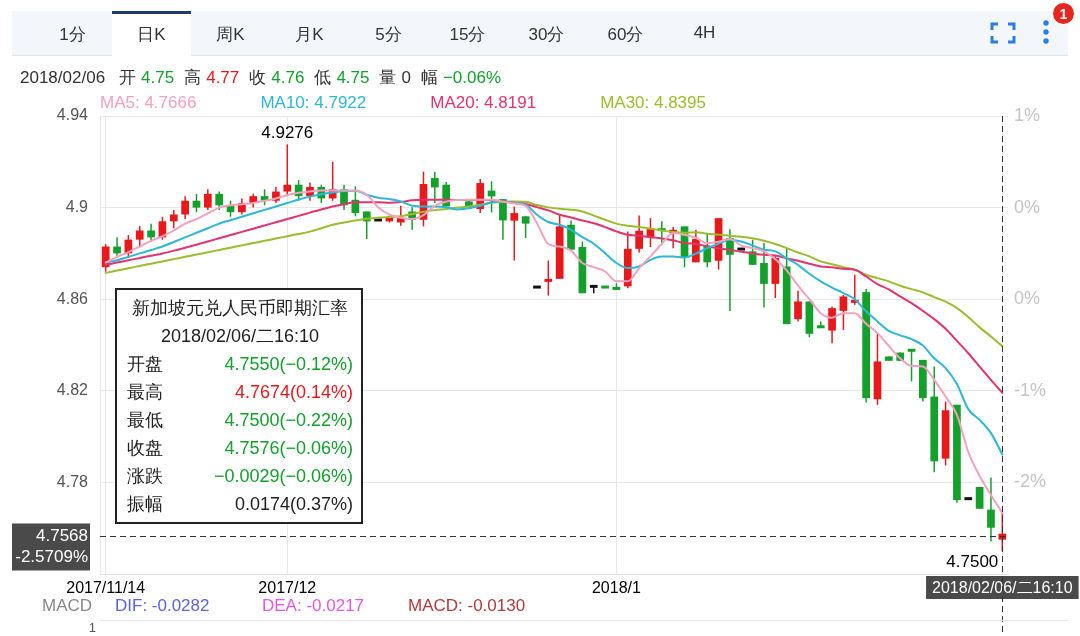 The width and height of the screenshot is (1080, 636). I want to click on y2-tick-label: 1%, so click(1027, 114).